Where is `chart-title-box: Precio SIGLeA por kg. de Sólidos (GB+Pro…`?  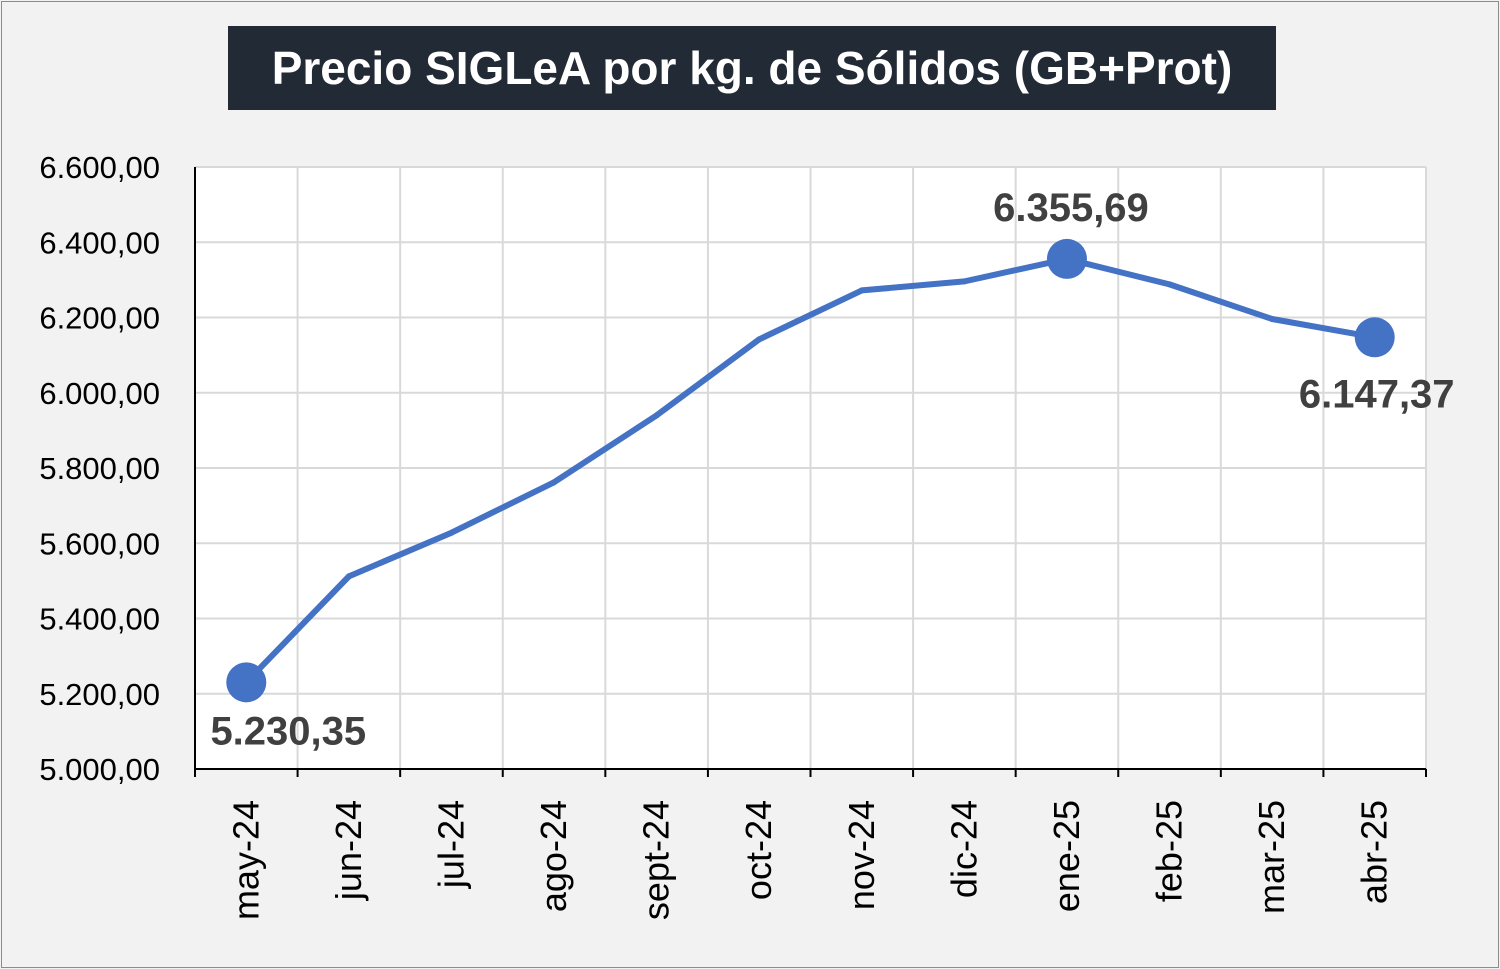 chart-title-box: Precio SIGLeA por kg. de Sólidos (GB+Pro… is located at coordinates (752, 68).